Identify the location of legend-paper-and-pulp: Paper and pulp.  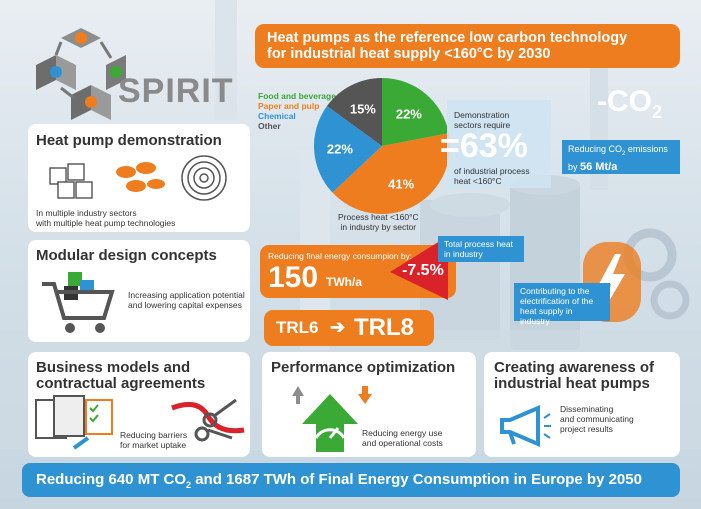
(289, 106).